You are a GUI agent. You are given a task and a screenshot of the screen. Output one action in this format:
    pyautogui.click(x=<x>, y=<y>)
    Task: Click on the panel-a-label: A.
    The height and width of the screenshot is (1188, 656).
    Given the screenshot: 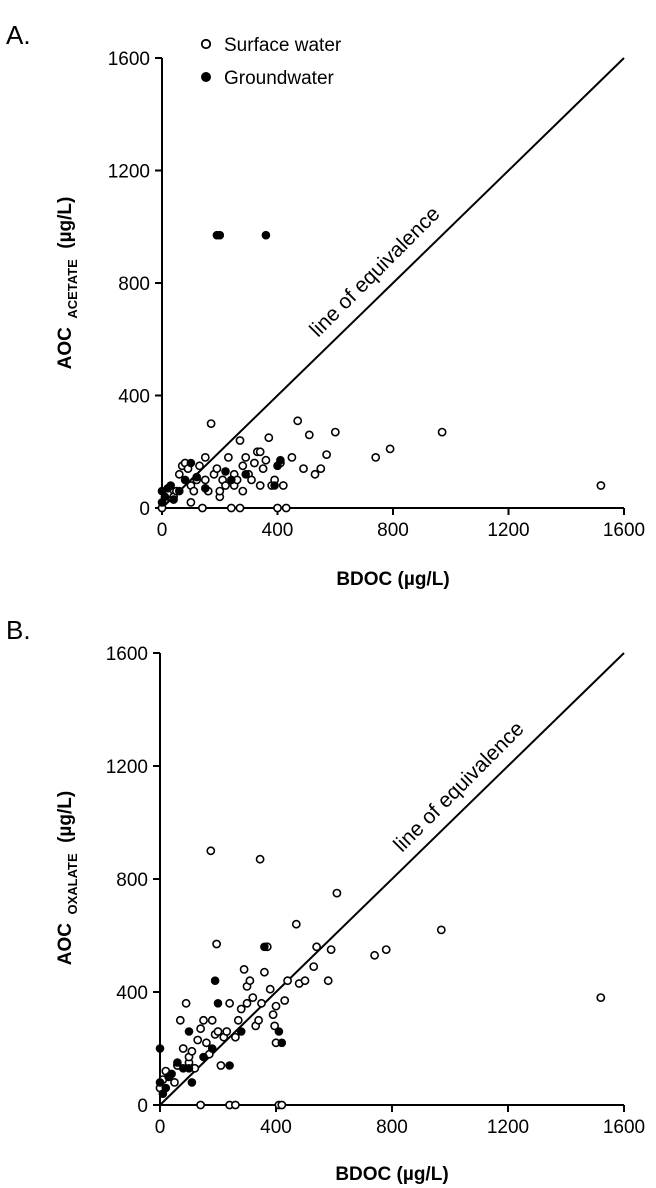 What is the action you would take?
    pyautogui.click(x=18, y=35)
    